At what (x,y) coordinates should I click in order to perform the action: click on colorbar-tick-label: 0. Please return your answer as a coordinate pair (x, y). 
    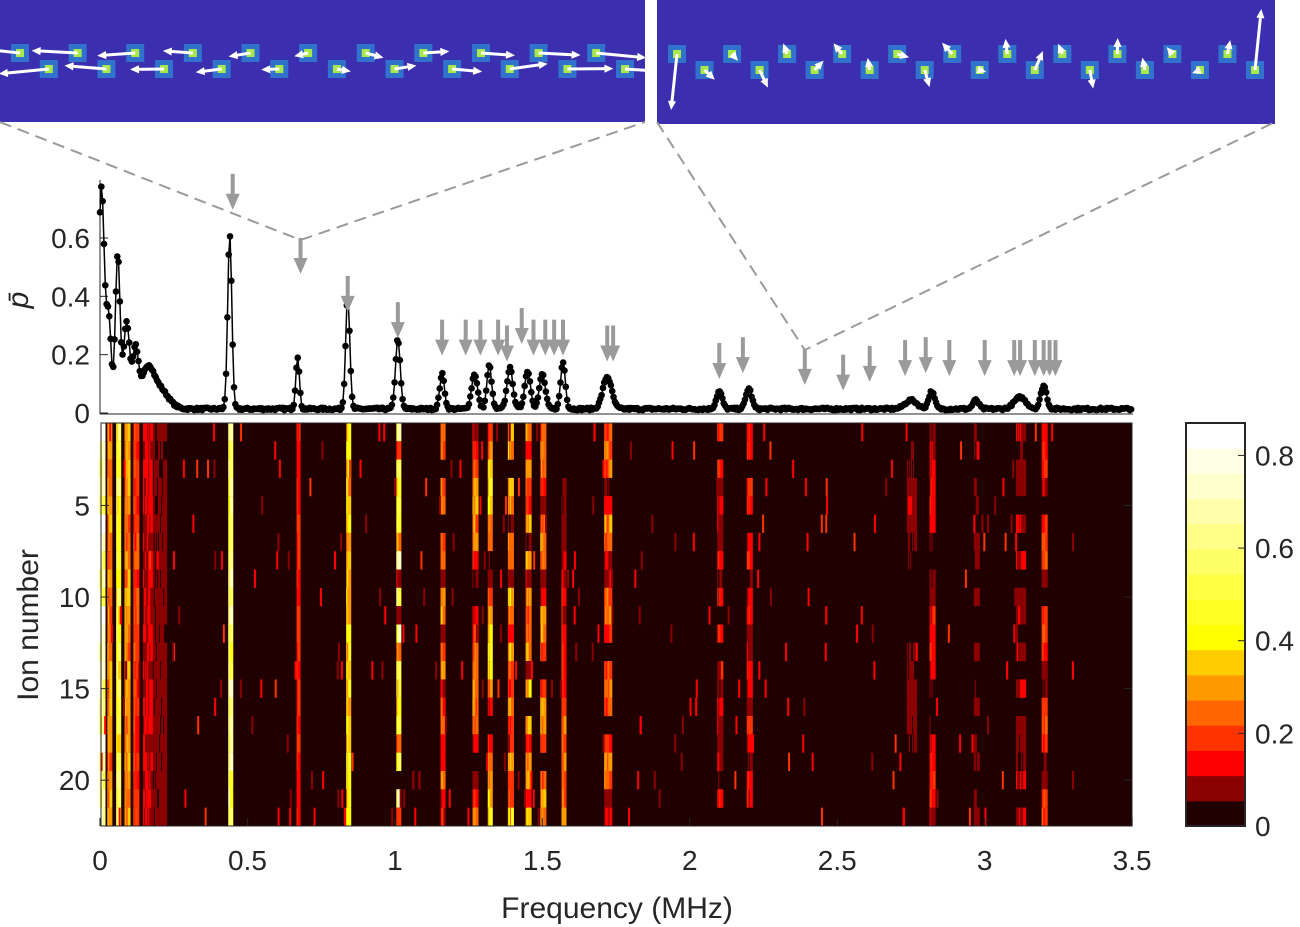
    Looking at the image, I should click on (1263, 826).